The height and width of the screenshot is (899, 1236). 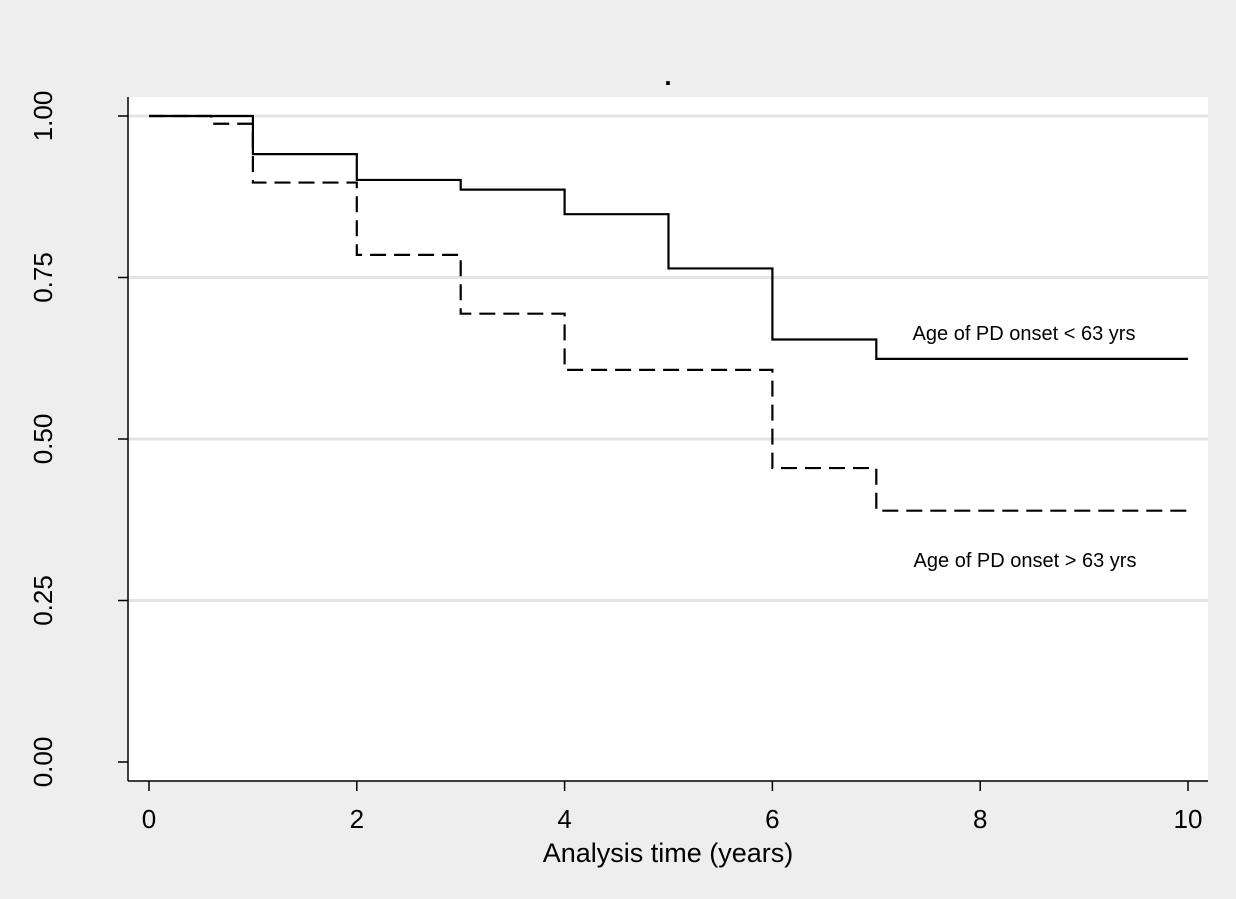 What do you see at coordinates (43, 762) in the screenshot?
I see `y-tick-label: 0.00` at bounding box center [43, 762].